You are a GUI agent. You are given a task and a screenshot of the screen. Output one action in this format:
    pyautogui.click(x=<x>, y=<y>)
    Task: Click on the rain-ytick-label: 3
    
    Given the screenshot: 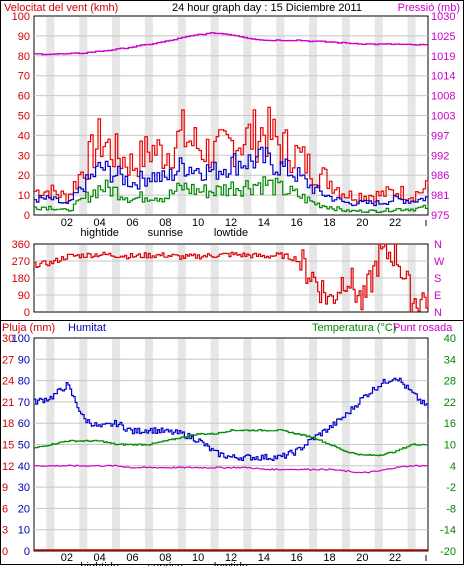 What is the action you would take?
    pyautogui.click(x=5, y=531)
    